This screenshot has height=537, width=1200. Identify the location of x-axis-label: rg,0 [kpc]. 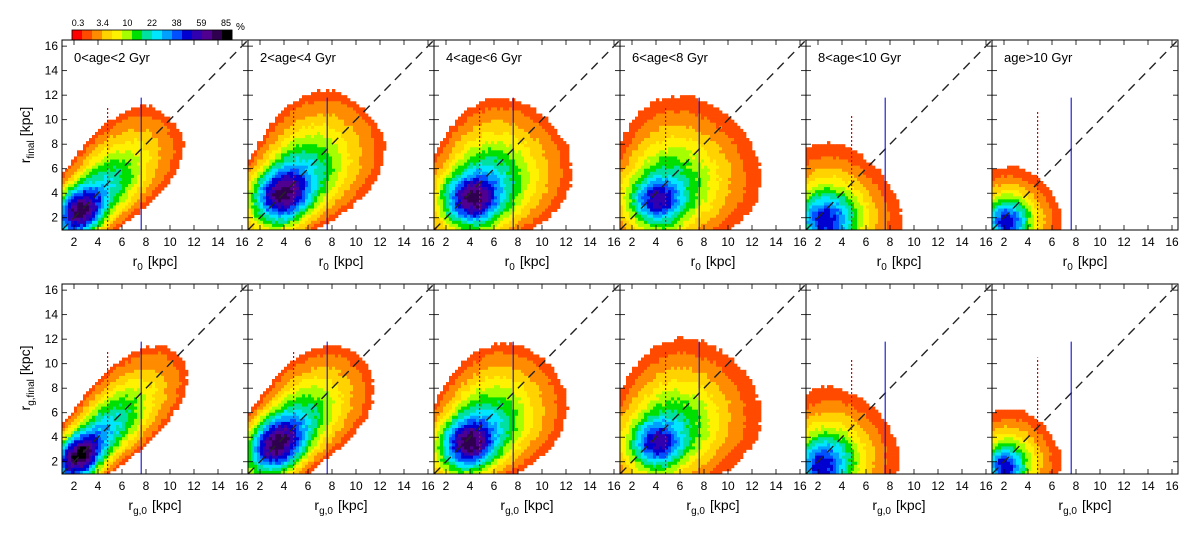
(712, 507).